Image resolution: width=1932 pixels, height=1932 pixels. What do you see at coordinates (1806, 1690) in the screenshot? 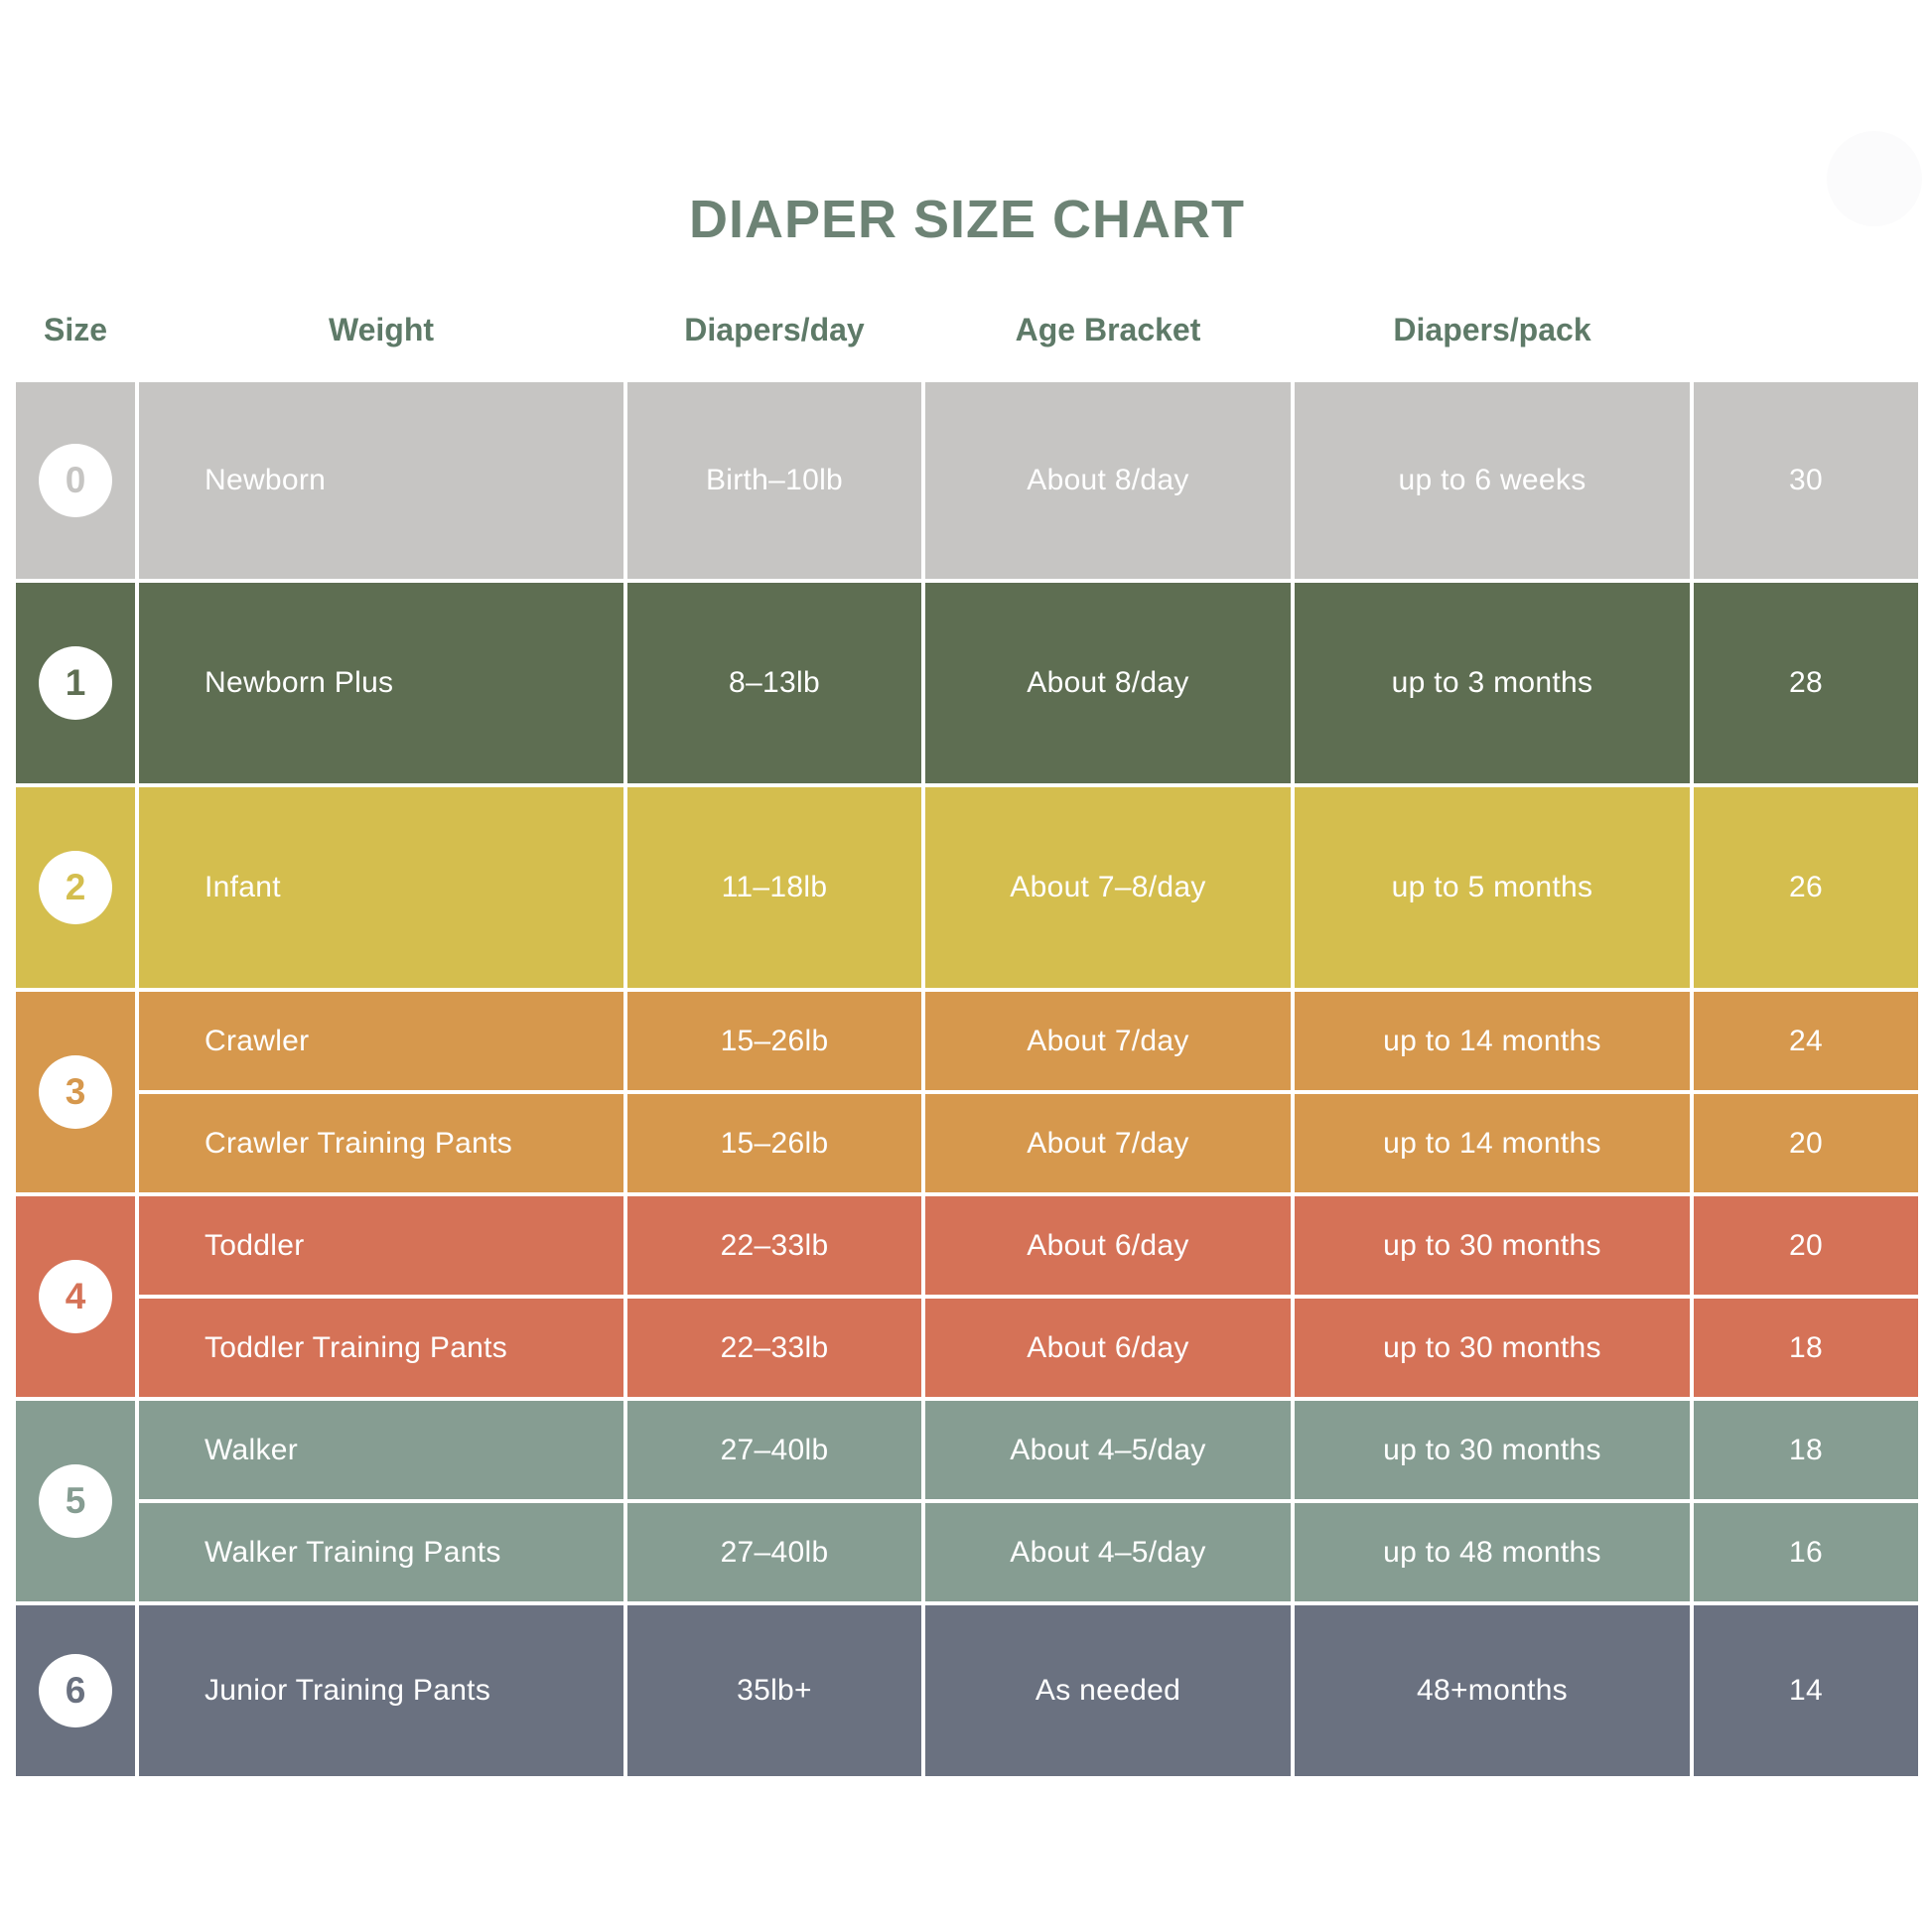
I see `cell-per-pack: 14` at bounding box center [1806, 1690].